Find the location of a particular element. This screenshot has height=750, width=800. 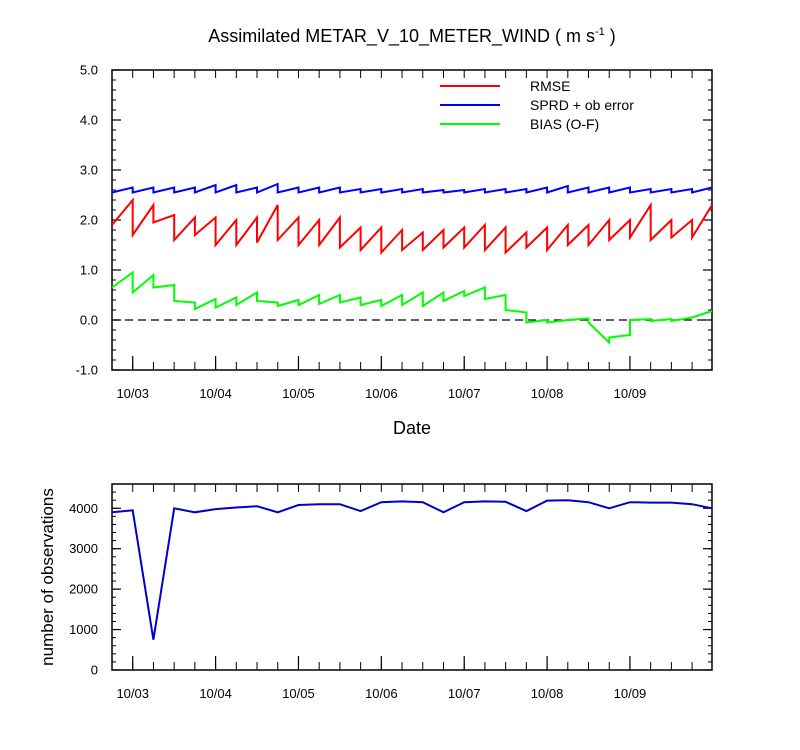

legend-label-bias: BIAS (O-F) is located at coordinates (564, 124).